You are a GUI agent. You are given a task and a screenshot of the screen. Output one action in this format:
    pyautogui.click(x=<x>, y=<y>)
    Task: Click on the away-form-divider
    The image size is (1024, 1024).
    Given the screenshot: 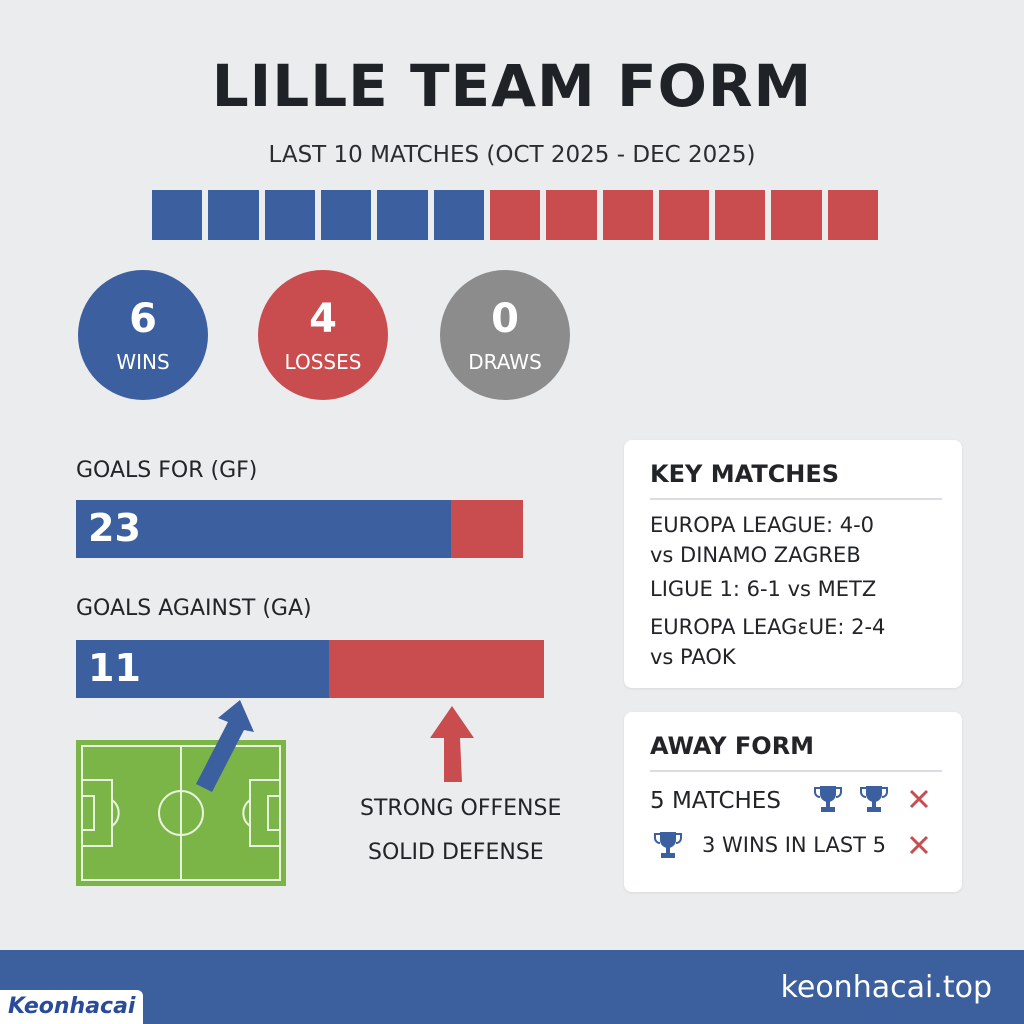 What is the action you would take?
    pyautogui.click(x=796, y=771)
    